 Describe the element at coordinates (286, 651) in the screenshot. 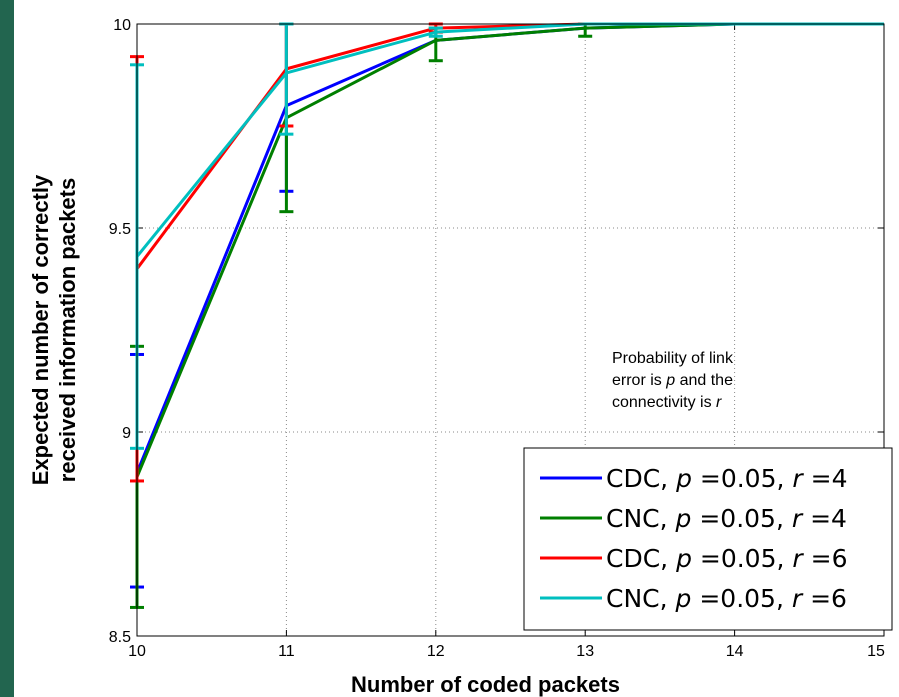

I see `x-tick-label: 11` at that location.